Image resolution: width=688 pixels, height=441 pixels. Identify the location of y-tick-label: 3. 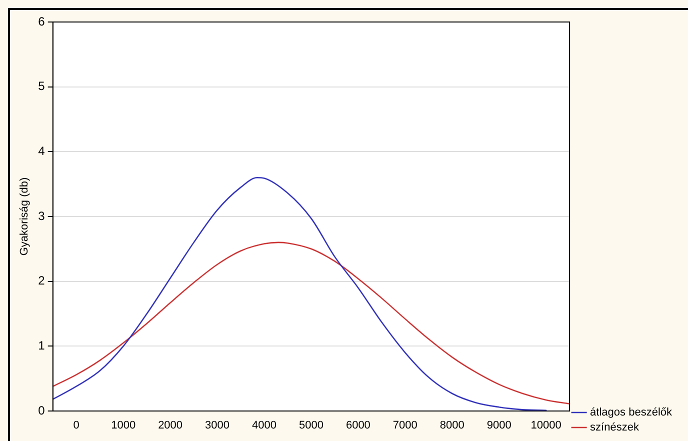
(42, 215).